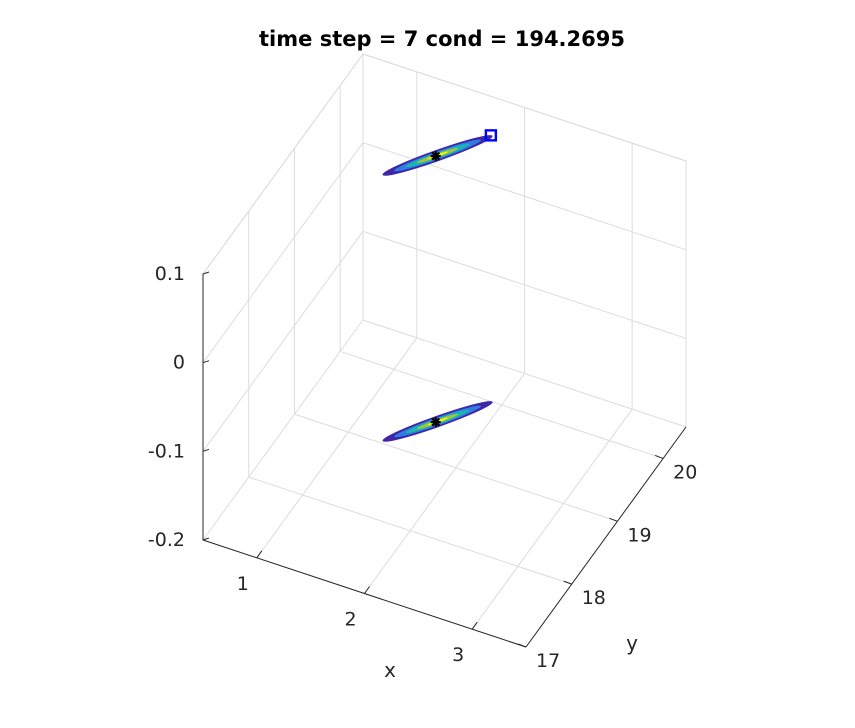 This screenshot has height=728, width=855. What do you see at coordinates (166, 540) in the screenshot?
I see `z-tick-label: -0.2` at bounding box center [166, 540].